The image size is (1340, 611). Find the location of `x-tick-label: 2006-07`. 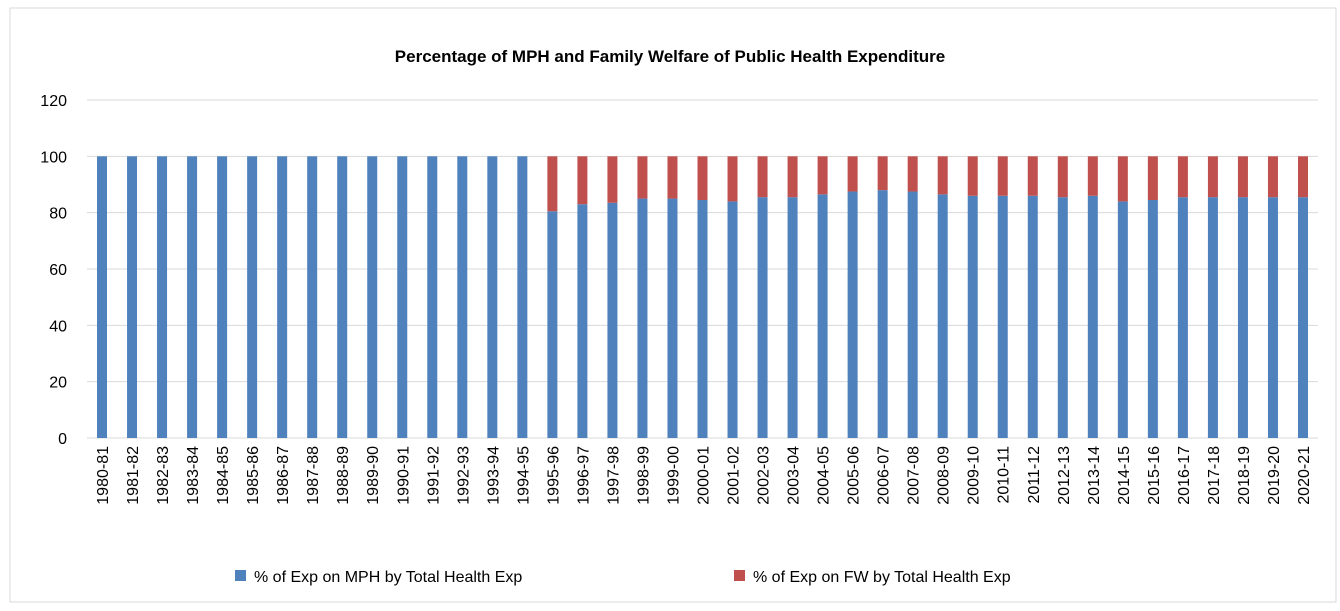

x-tick-label: 2006-07 is located at coordinates (884, 475).